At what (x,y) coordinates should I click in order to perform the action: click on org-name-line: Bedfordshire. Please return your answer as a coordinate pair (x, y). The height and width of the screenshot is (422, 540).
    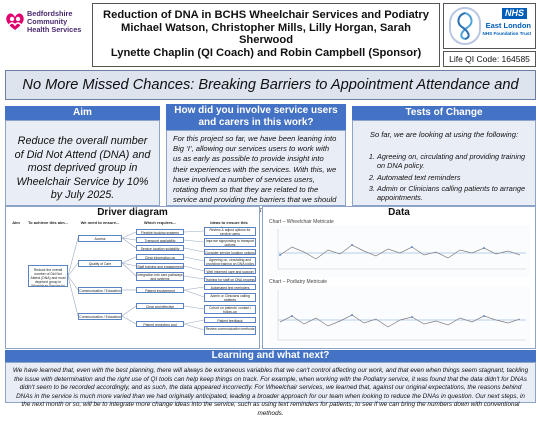
    Looking at the image, I should click on (50, 13).